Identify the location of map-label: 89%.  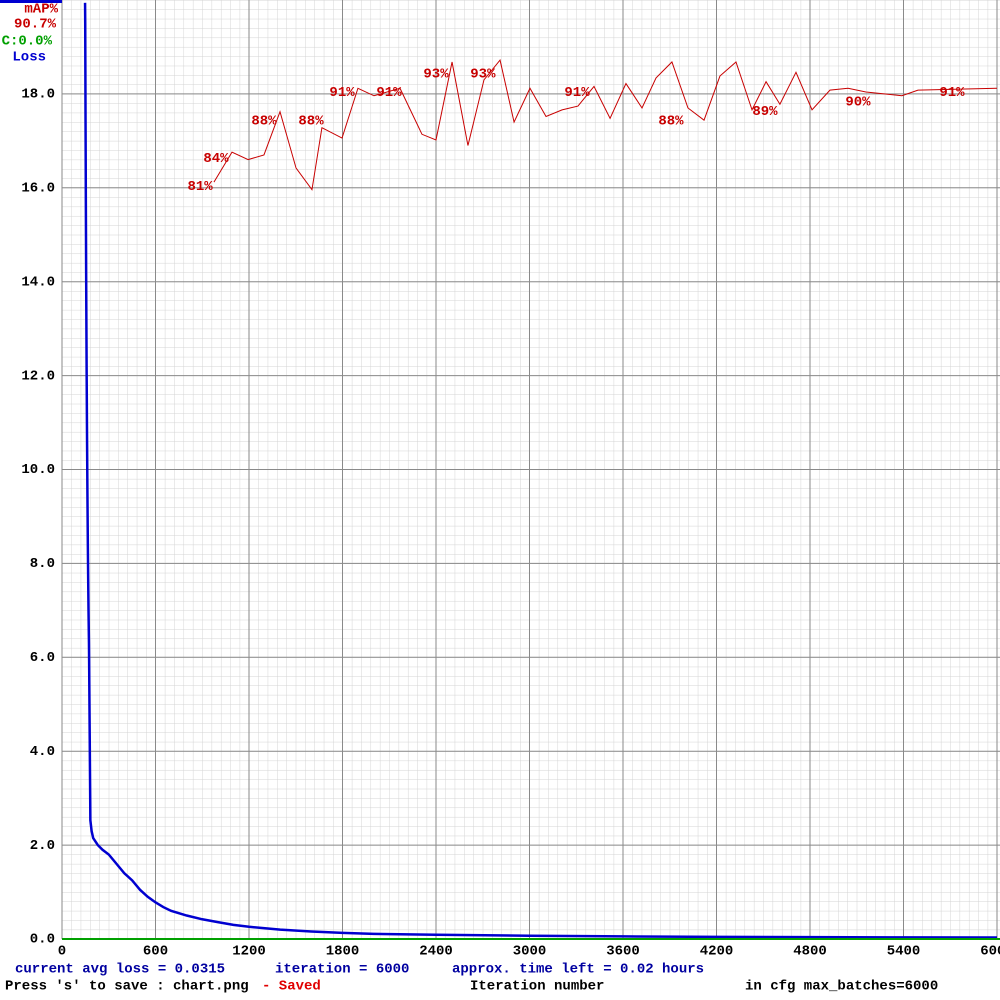
(765, 112).